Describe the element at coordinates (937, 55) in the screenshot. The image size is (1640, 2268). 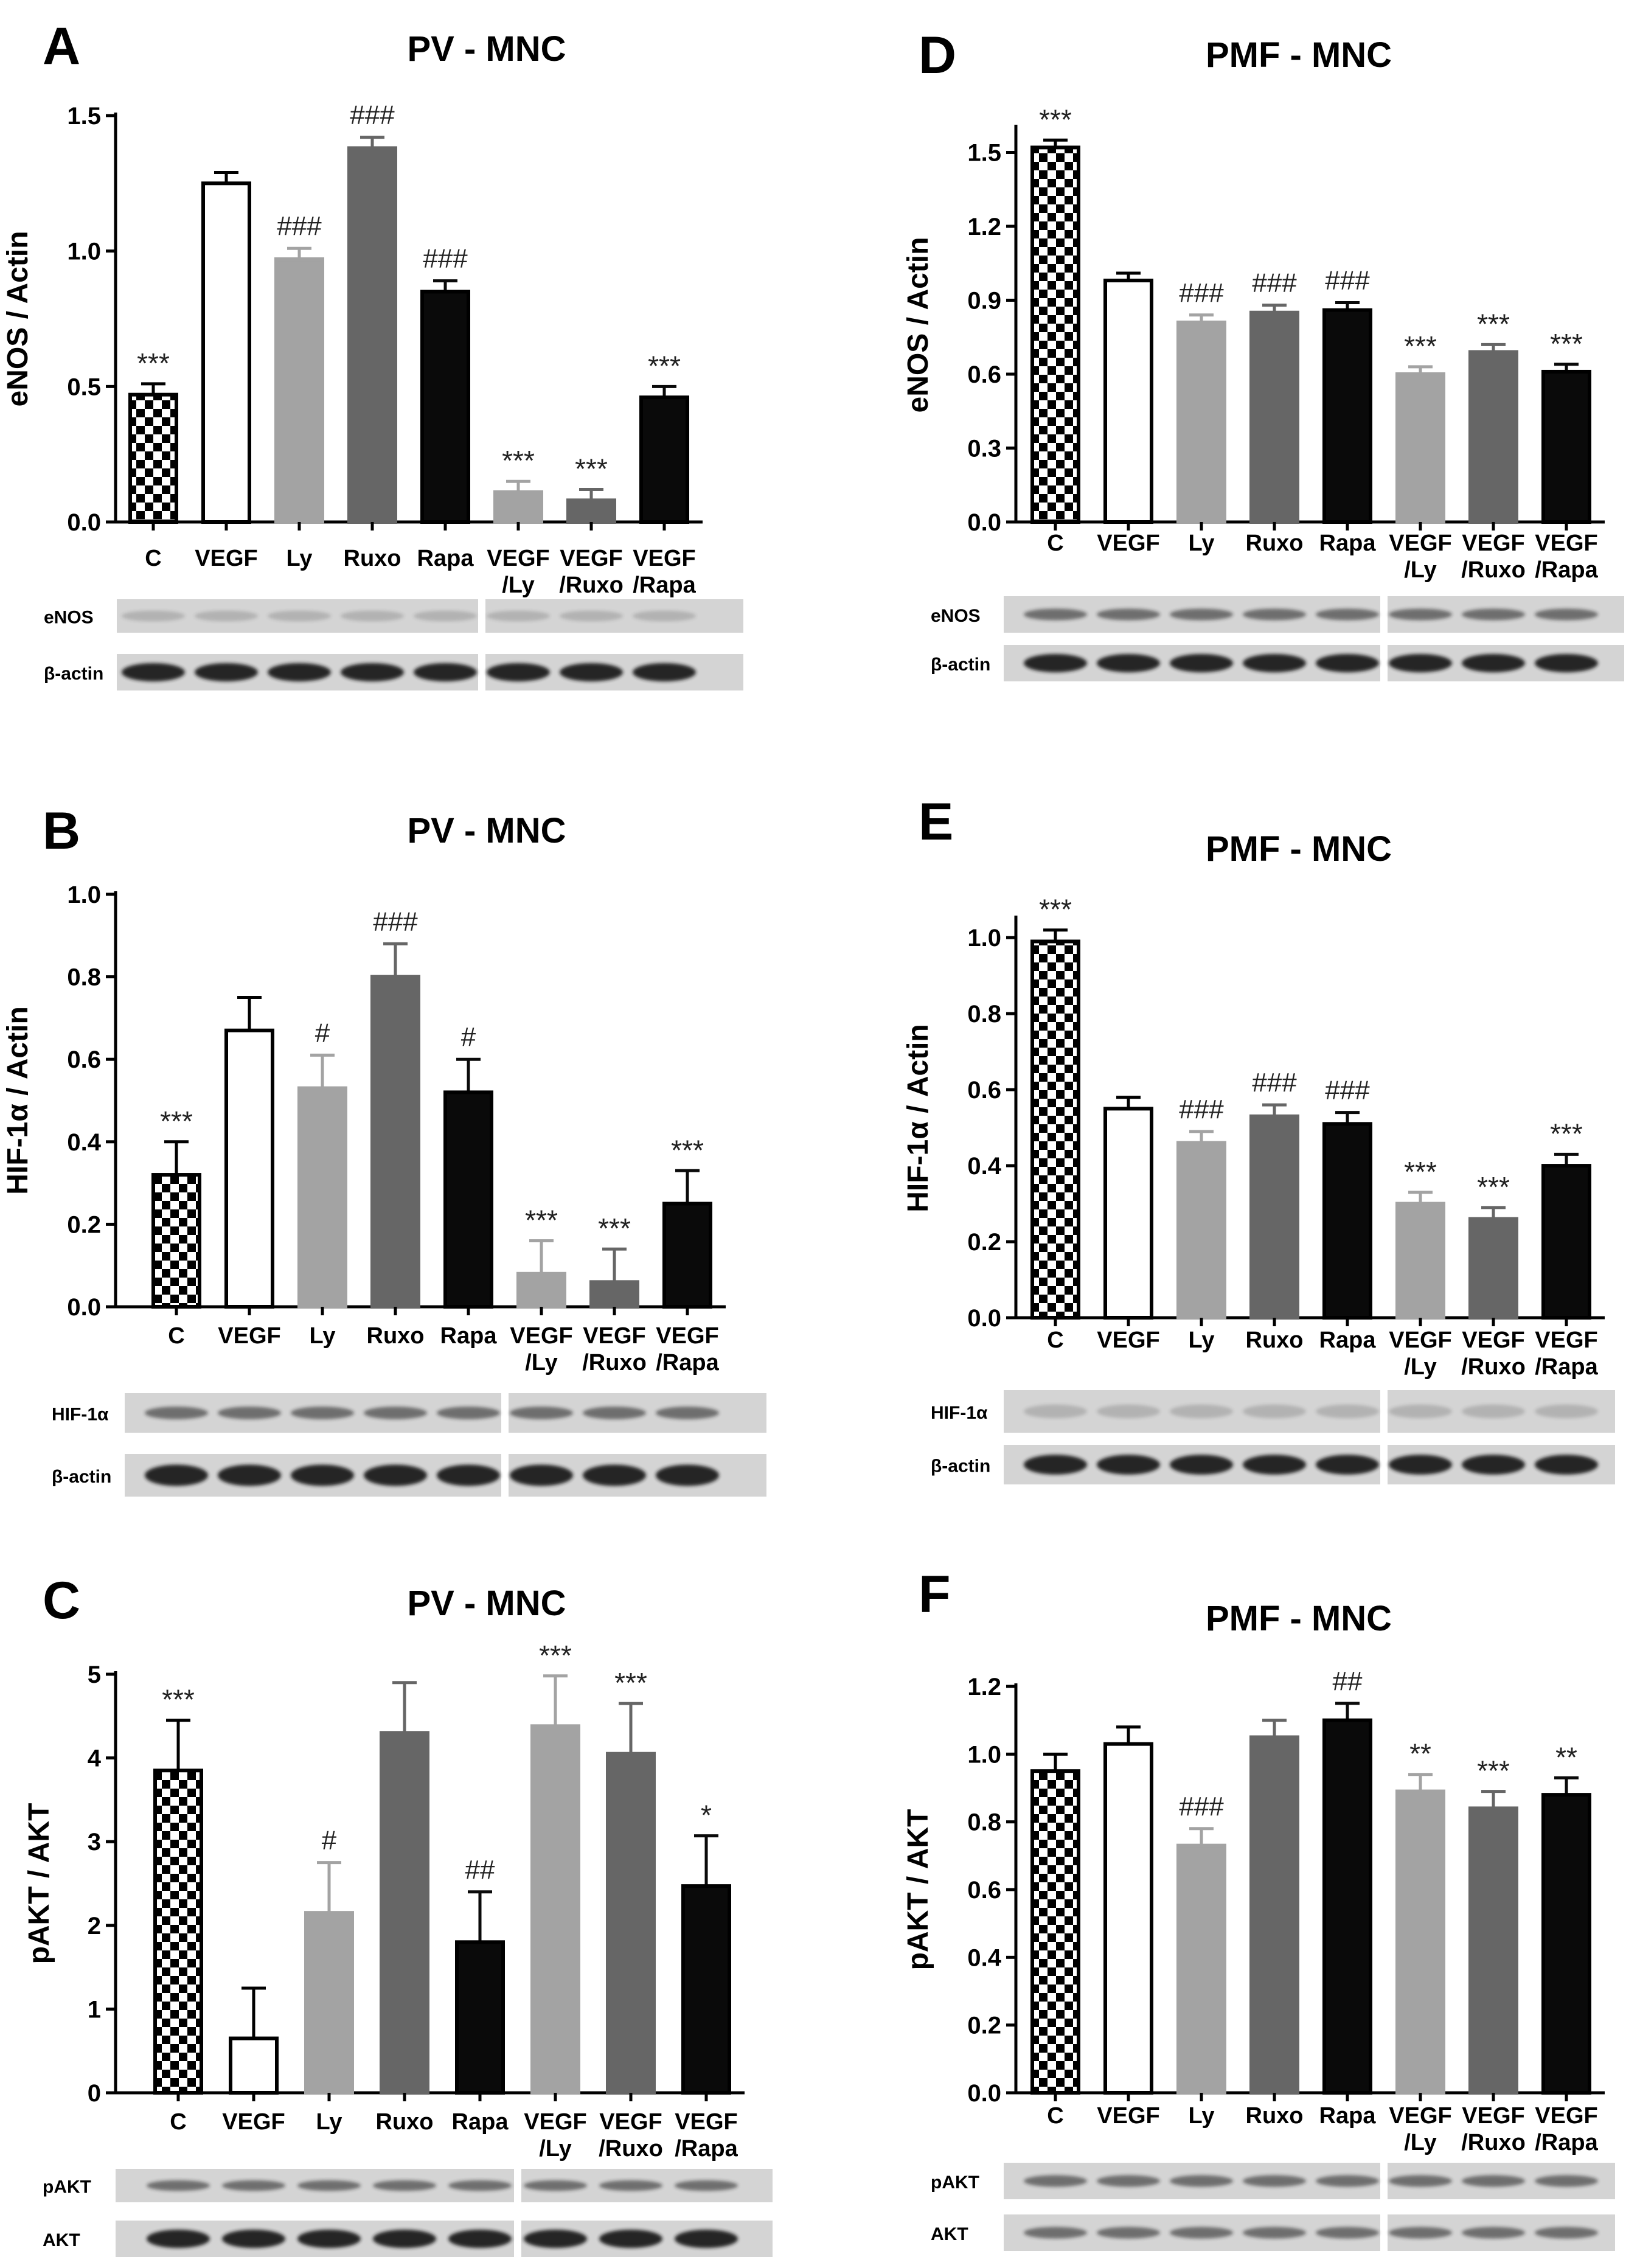
I see `panel-letter: D` at that location.